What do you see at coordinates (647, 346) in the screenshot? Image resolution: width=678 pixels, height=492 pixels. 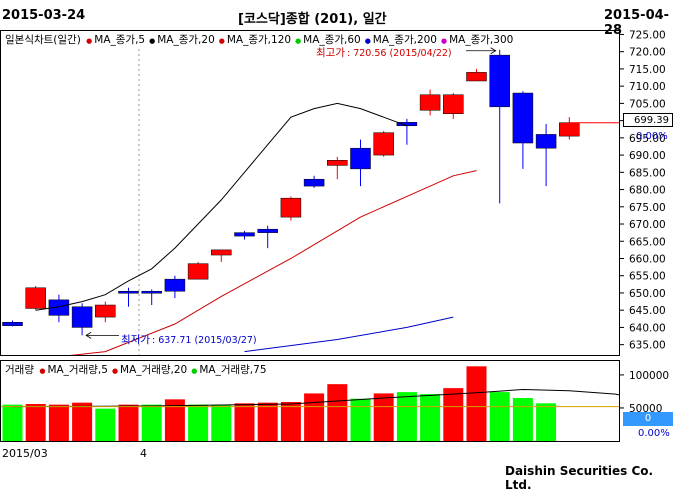 I see `price-axis-label: 635.00` at bounding box center [647, 346].